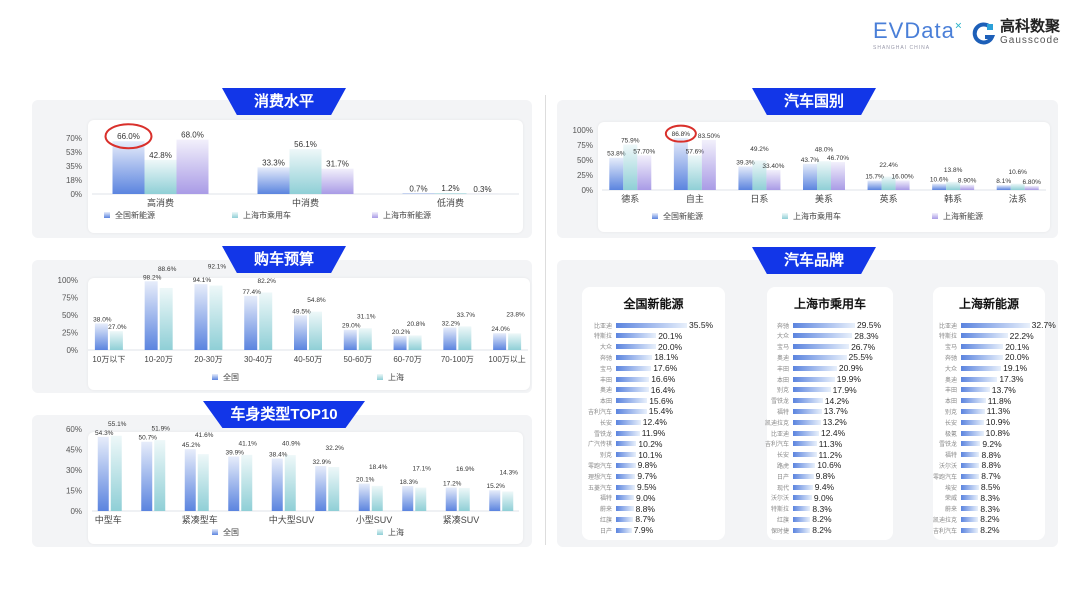 This screenshot has width=1080, height=608. I want to click on x-category-label: 60-70万, so click(407, 359).